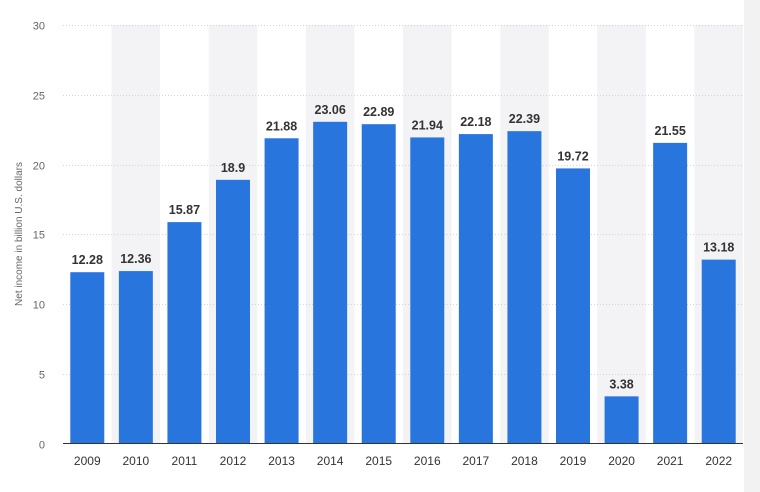 Image resolution: width=760 pixels, height=492 pixels. What do you see at coordinates (330, 461) in the screenshot?
I see `x-tick-label: 2014` at bounding box center [330, 461].